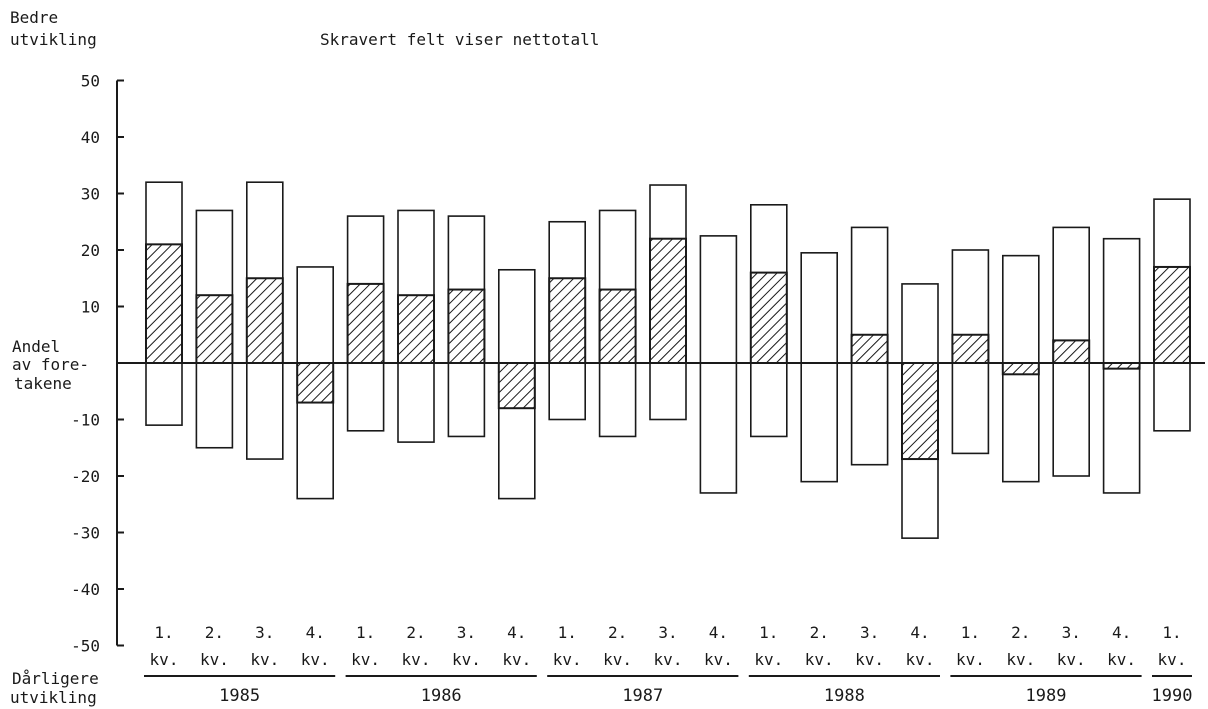 This screenshot has height=709, width=1208. What do you see at coordinates (844, 696) in the screenshot?
I see `x-year-label: 1988` at bounding box center [844, 696].